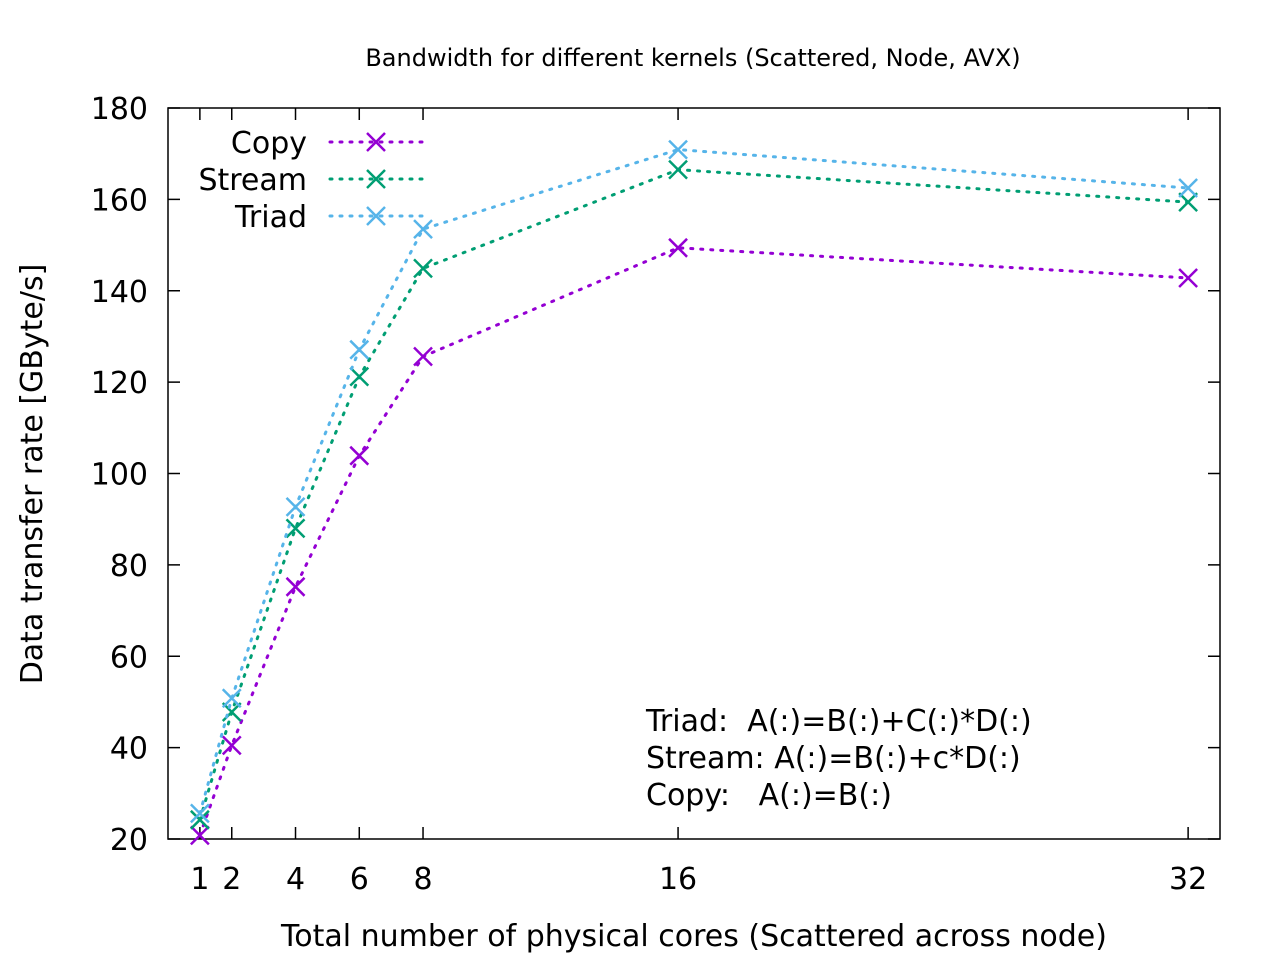  I want to click on y-tick-label: 140, so click(119, 292).